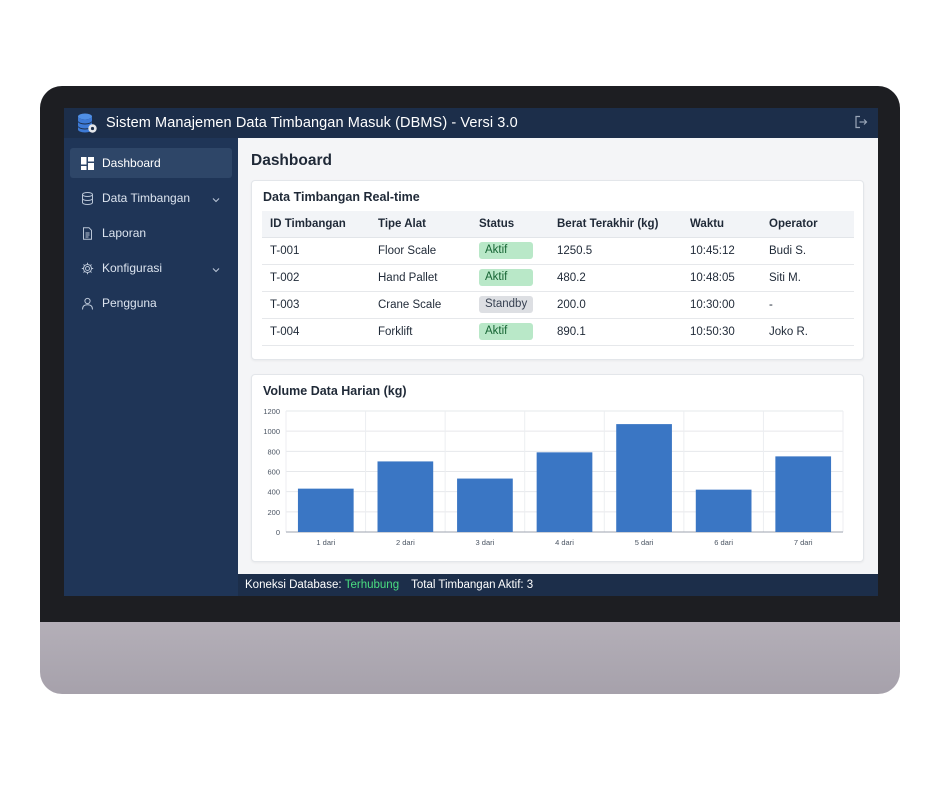 This screenshot has width=940, height=788. What do you see at coordinates (723, 542) in the screenshot?
I see `x-tick-label: 6 dari` at bounding box center [723, 542].